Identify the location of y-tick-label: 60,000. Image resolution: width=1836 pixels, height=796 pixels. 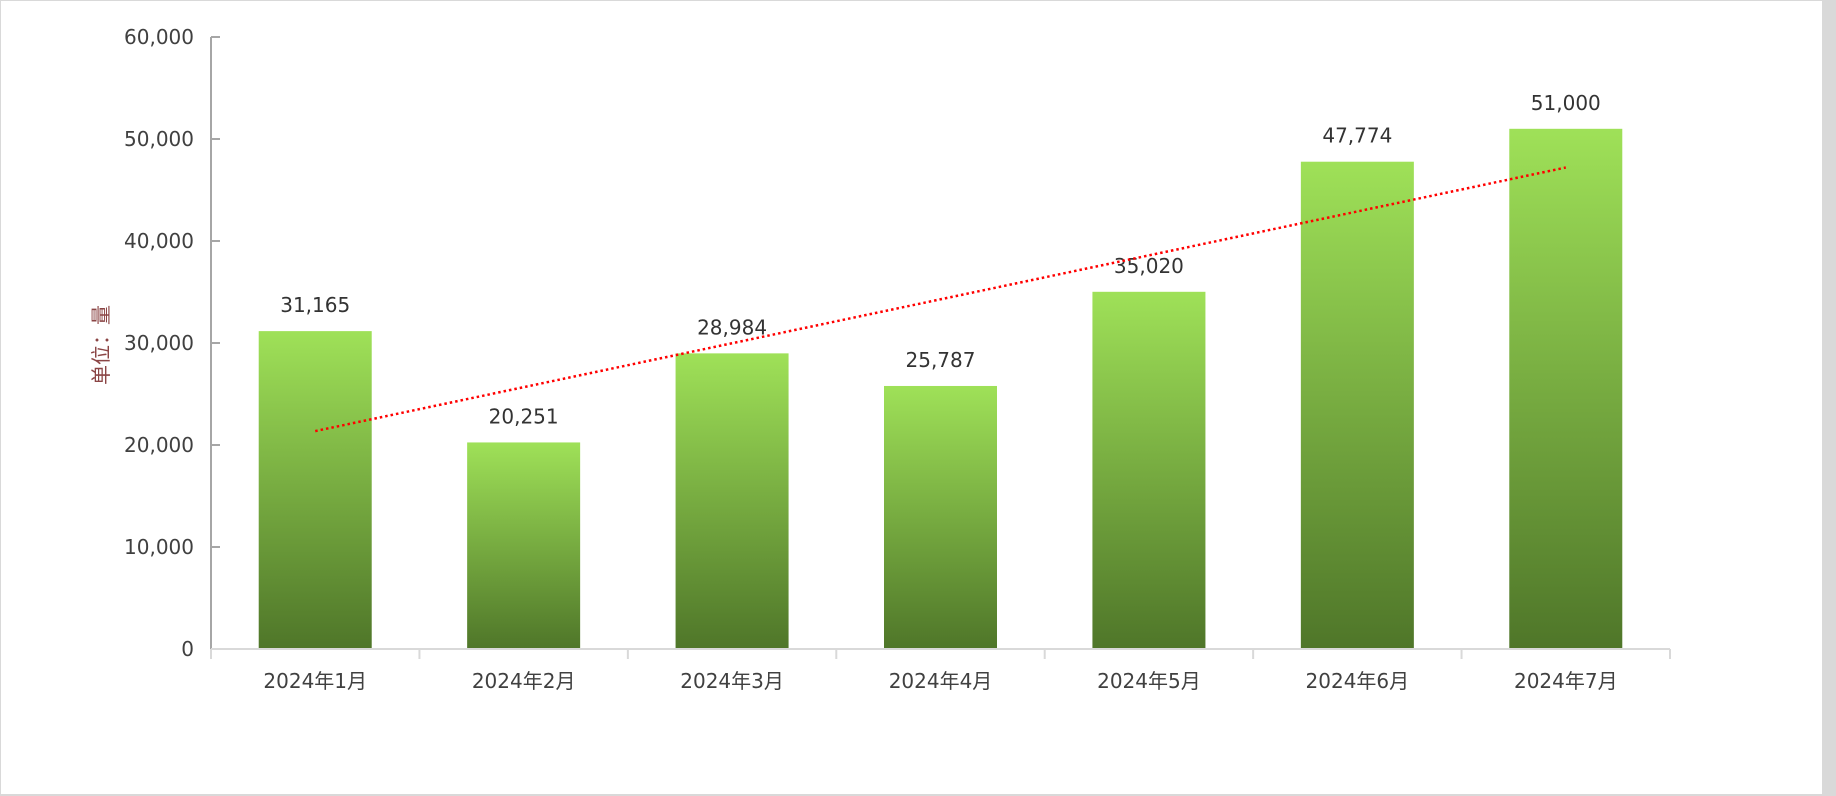
(159, 37).